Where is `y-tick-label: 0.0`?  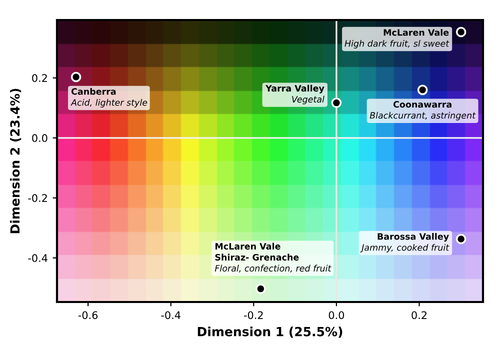
y-tick-label: 0.0 is located at coordinates (40, 138).